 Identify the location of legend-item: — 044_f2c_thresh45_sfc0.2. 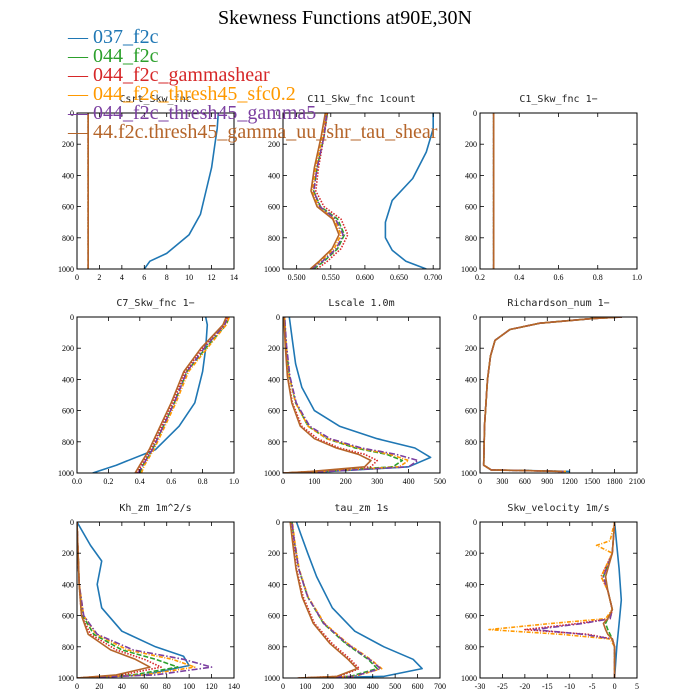
(181, 94).